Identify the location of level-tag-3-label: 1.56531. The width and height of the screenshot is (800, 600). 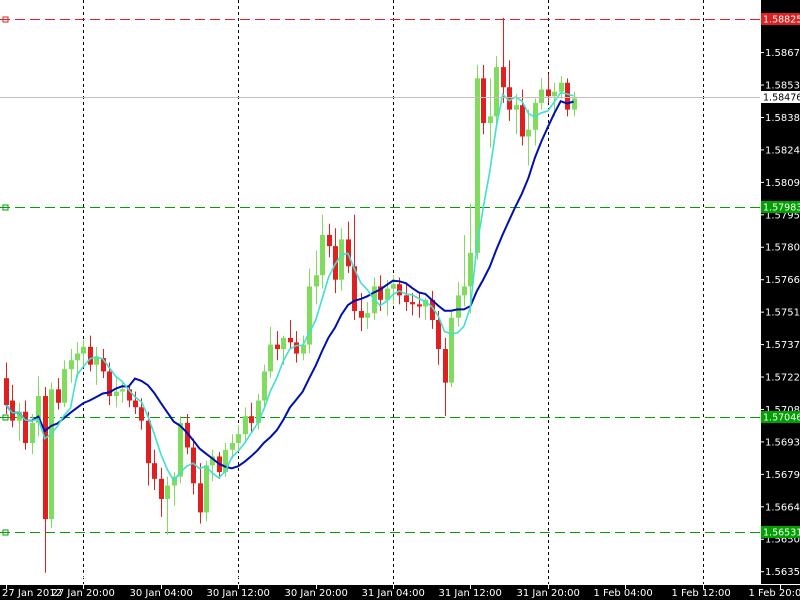
(781, 533).